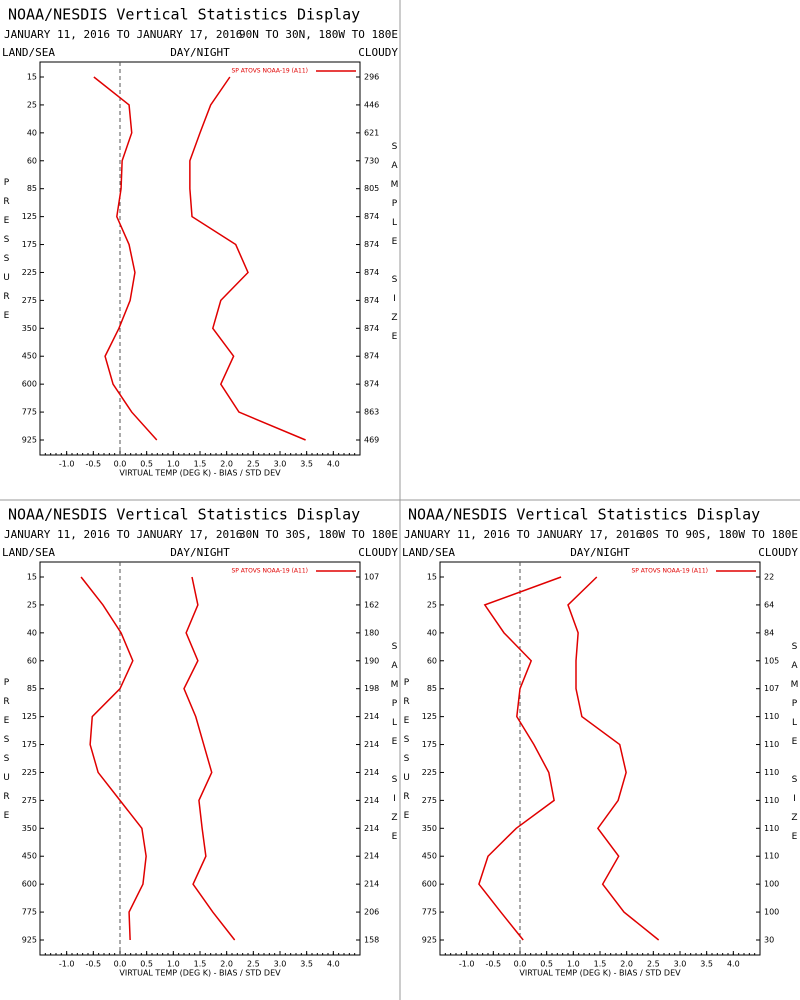 The height and width of the screenshot is (1000, 800). I want to click on sample-size: 805, so click(371, 188).